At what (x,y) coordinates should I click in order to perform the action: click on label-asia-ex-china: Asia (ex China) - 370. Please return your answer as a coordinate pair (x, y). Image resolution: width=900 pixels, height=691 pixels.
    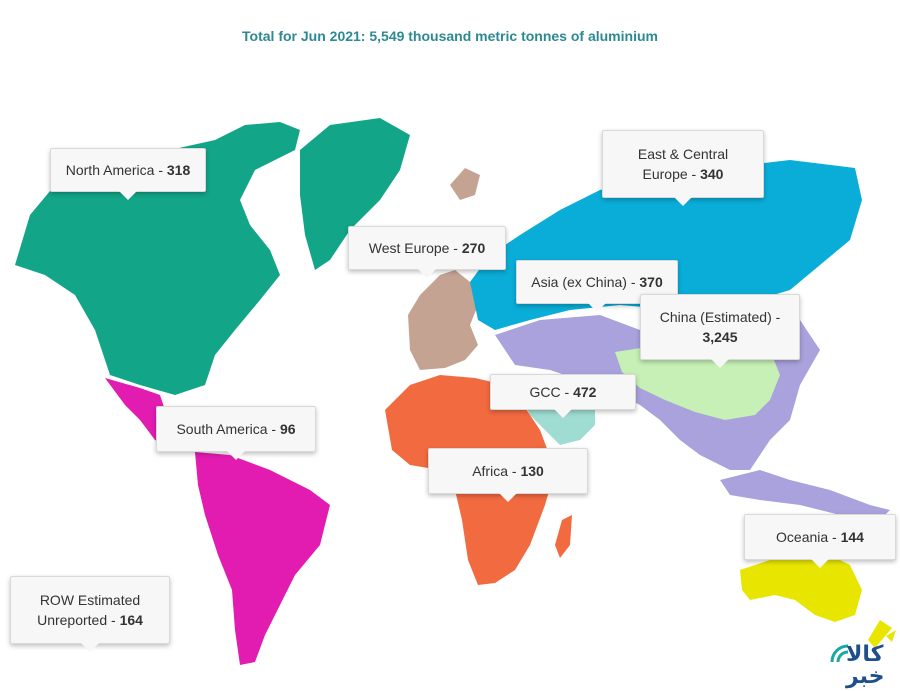
    Looking at the image, I should click on (597, 286).